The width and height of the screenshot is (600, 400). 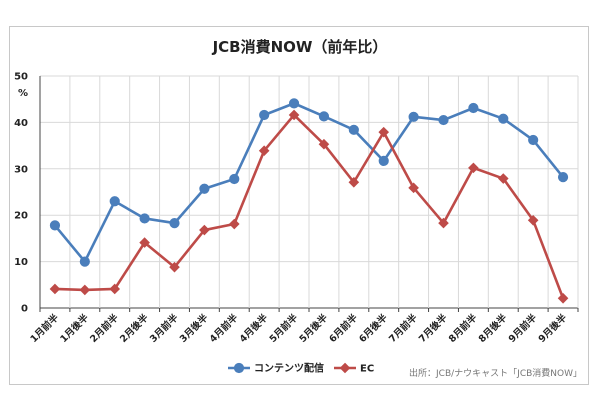 I want to click on x-tick-label: 8月前半, so click(x=463, y=328).